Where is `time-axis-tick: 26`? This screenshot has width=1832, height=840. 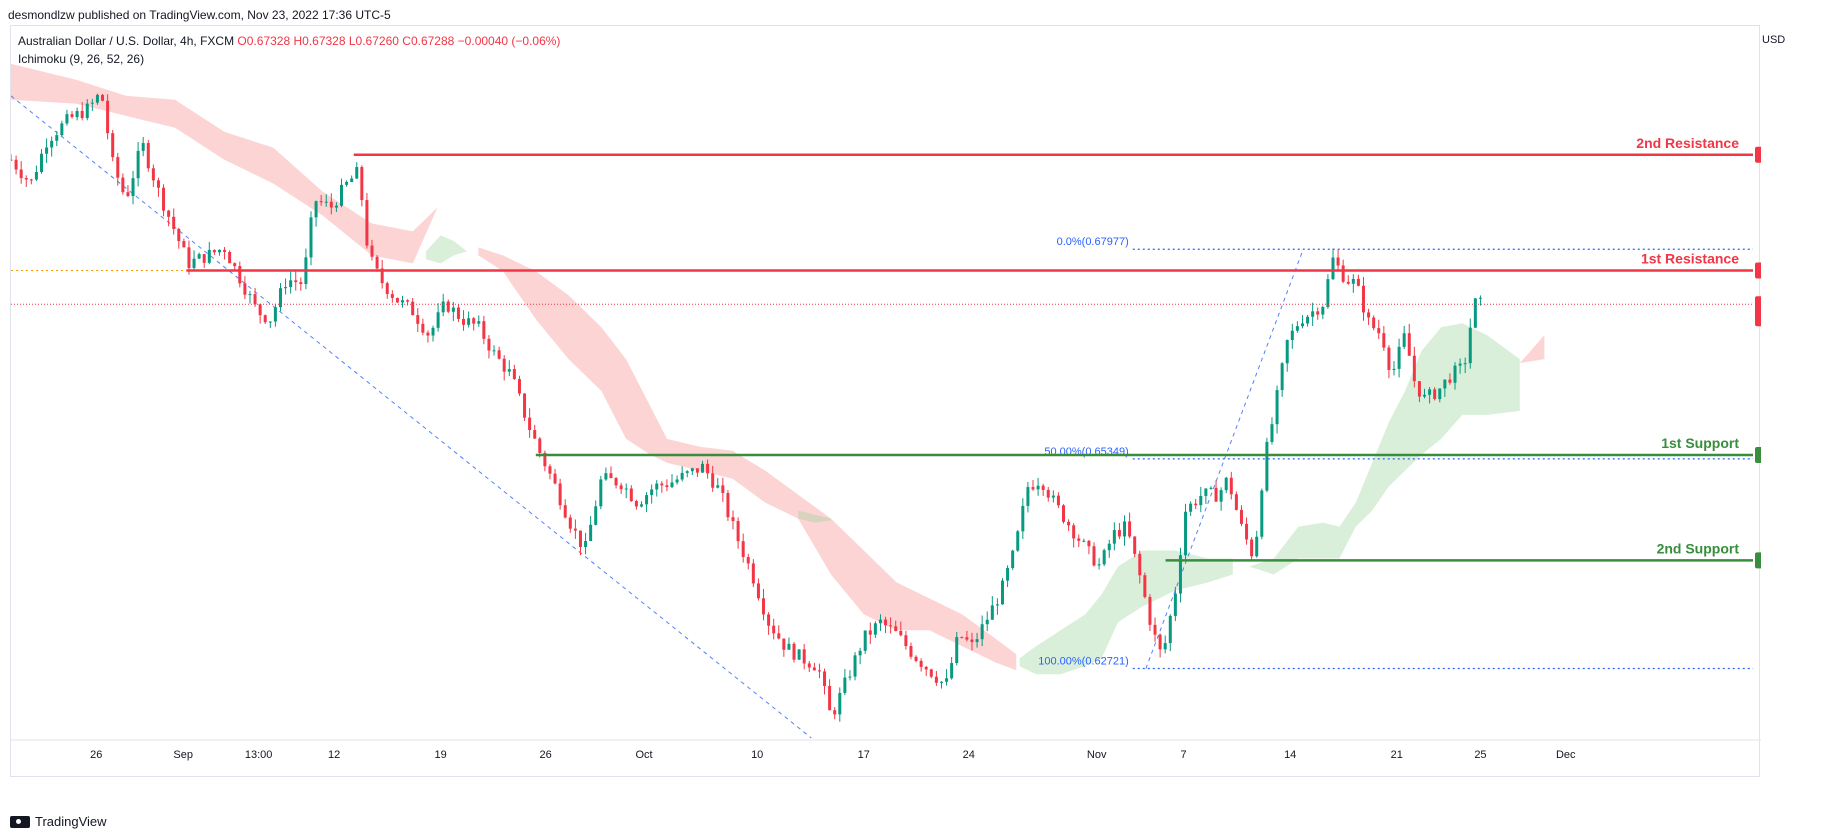
time-axis-tick: 26 is located at coordinates (96, 755).